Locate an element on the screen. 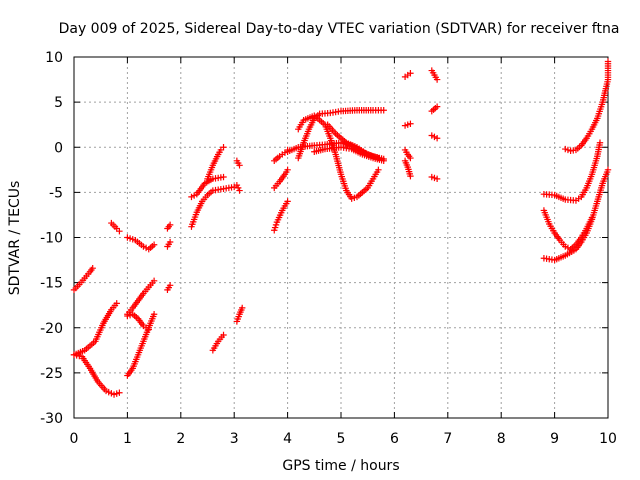 This screenshot has height=480, width=640. y-tick-label: 0 is located at coordinates (58, 148).